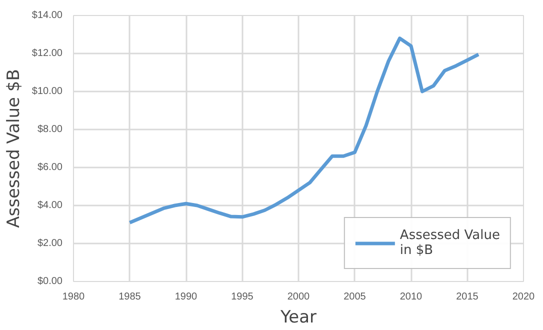  What do you see at coordinates (14, 148) in the screenshot?
I see `y-axis-title: Assessed Value $B` at bounding box center [14, 148].